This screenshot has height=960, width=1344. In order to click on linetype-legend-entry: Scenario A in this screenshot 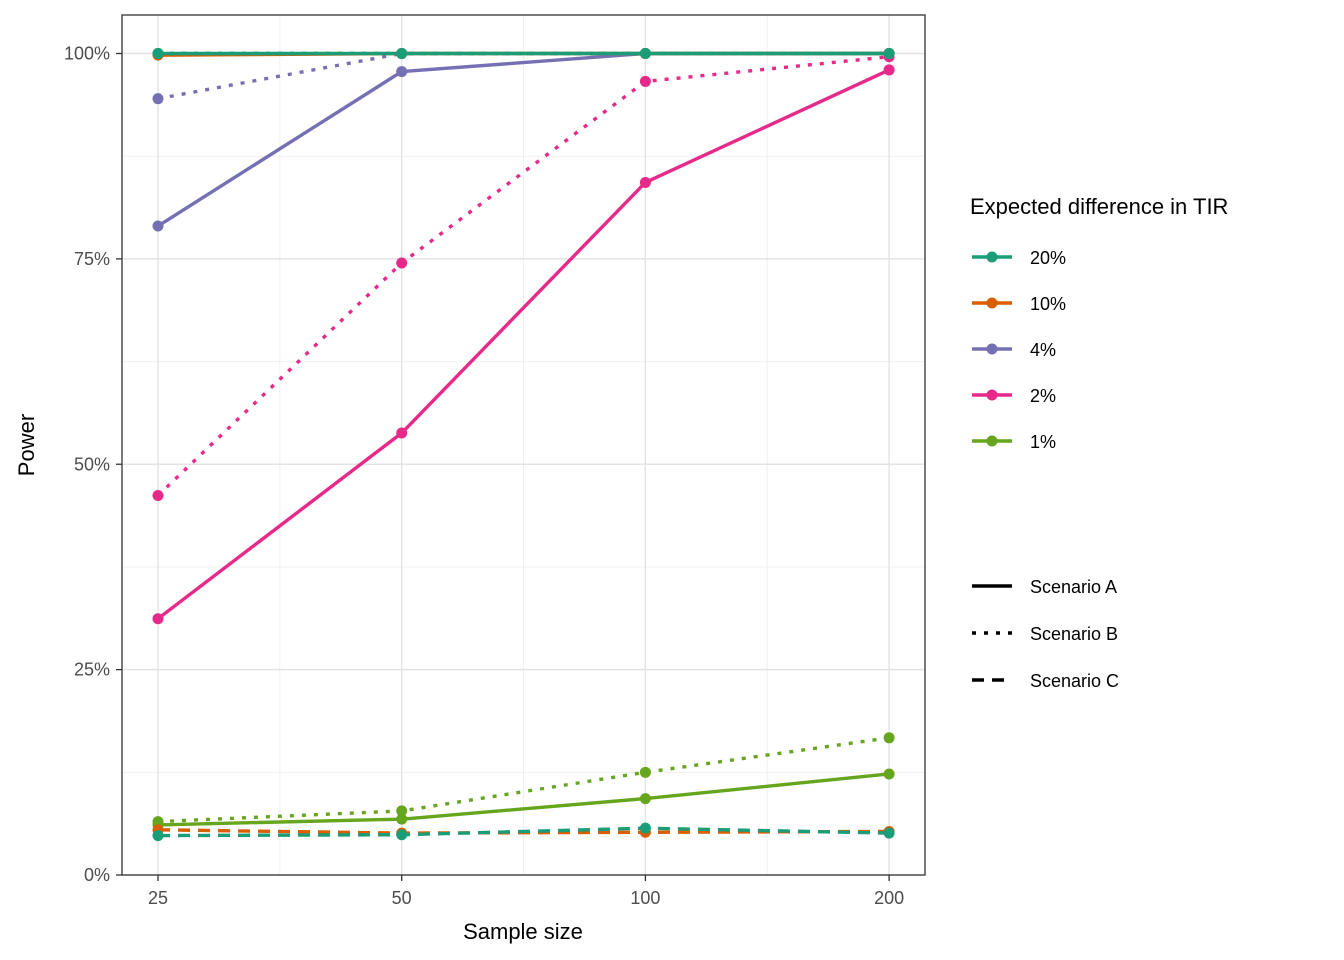, I will do `click(1044, 587)`.